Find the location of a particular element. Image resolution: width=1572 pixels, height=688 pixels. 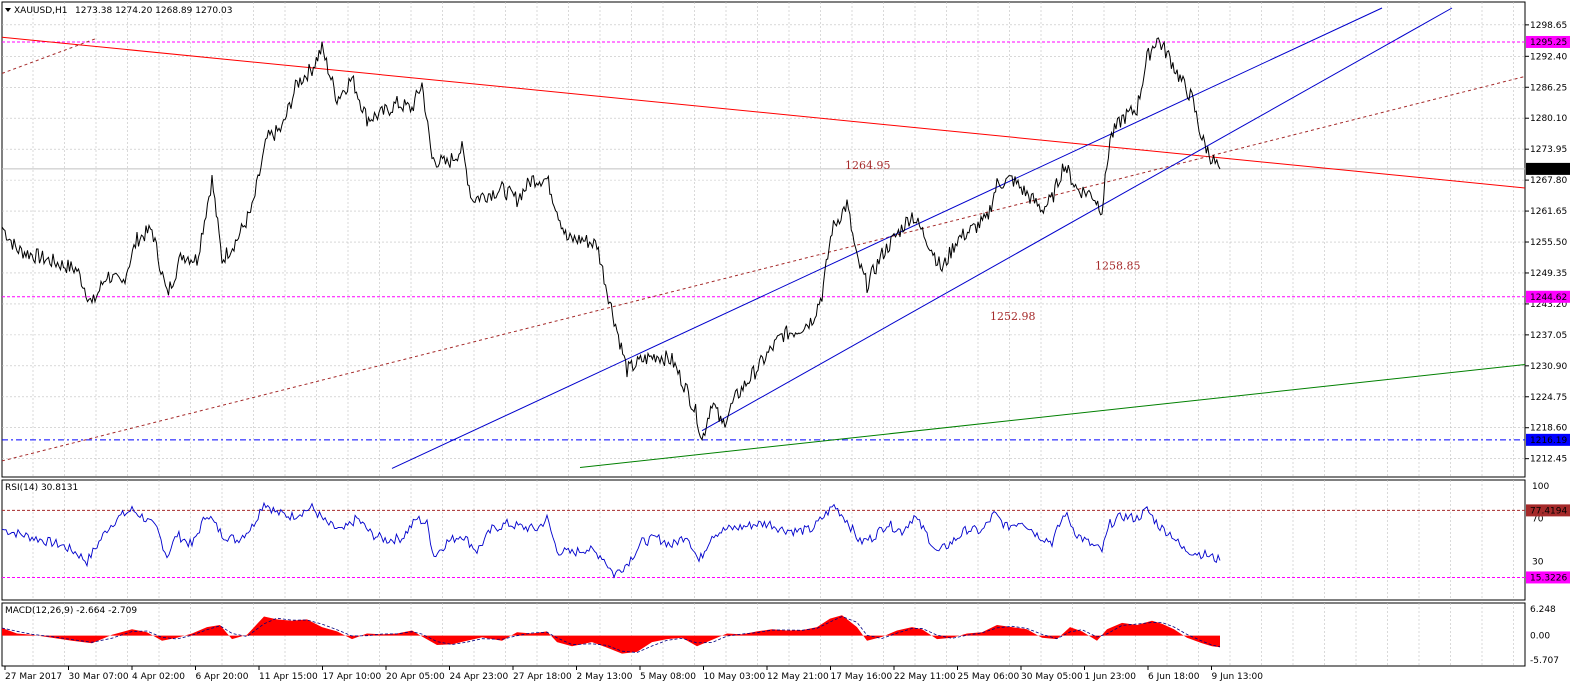

x-tick-label: 17 Apr 10:00 is located at coordinates (352, 677).